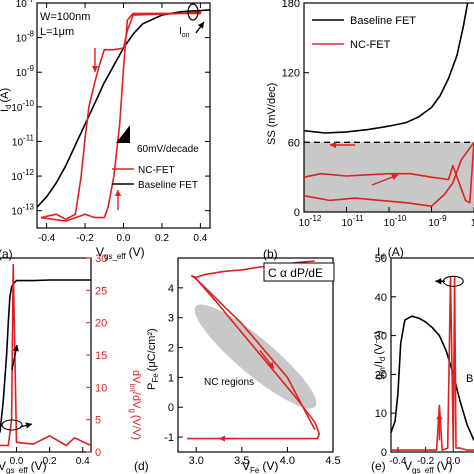 The height and width of the screenshot is (474, 474). I want to click on e-y-tick-label: 40, so click(381, 298).